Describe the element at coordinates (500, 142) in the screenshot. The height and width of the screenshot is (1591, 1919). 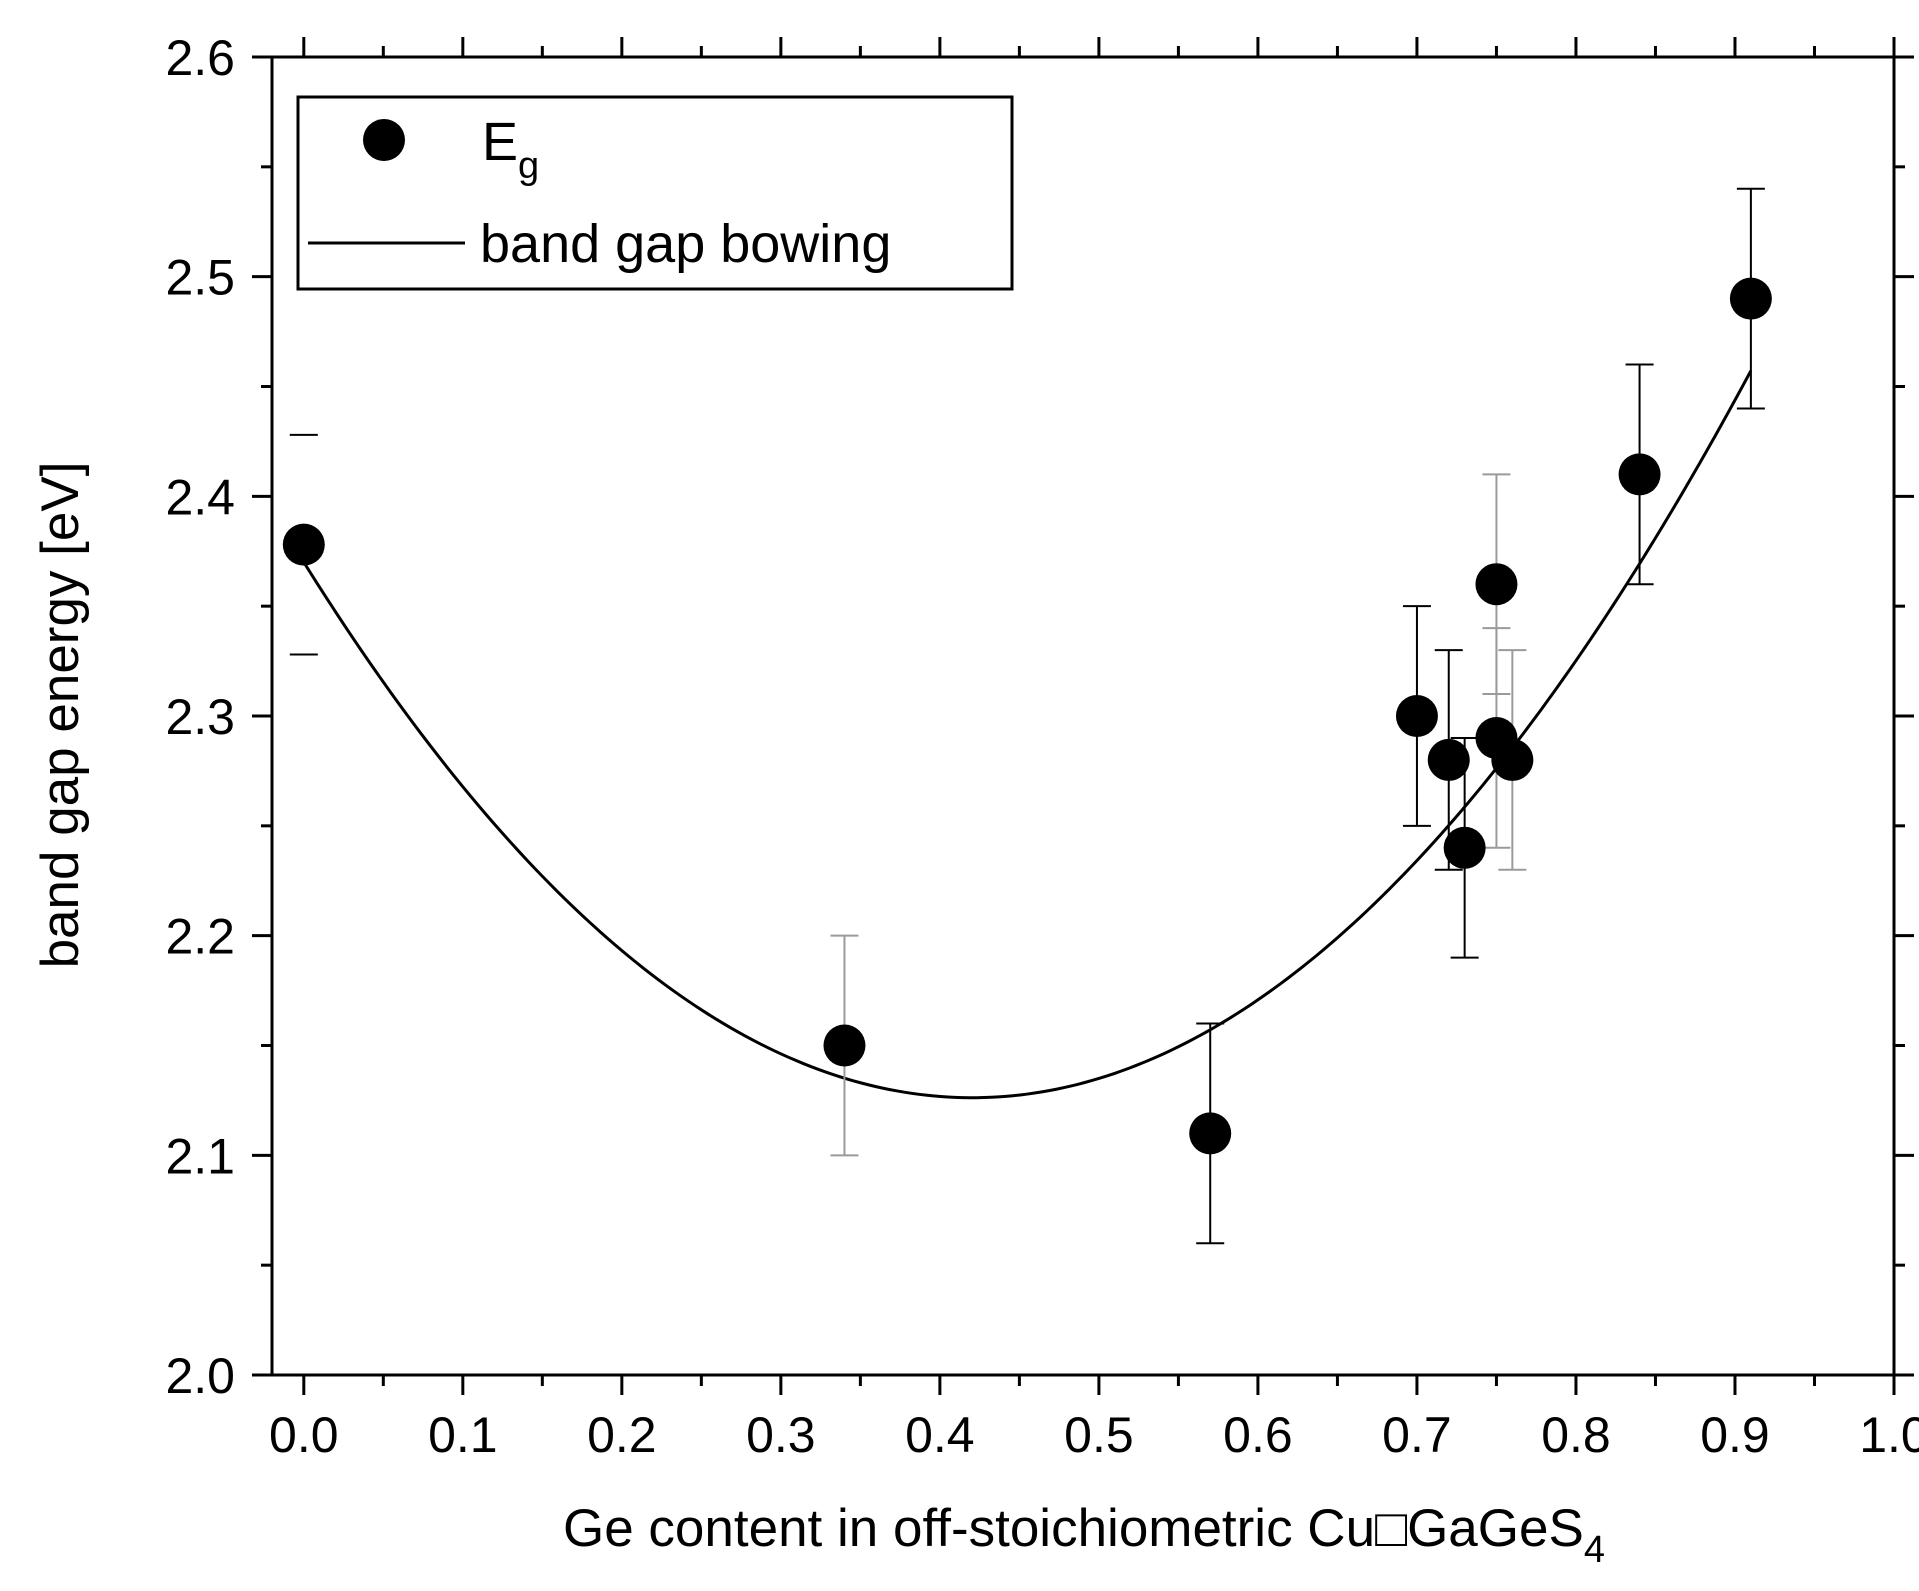
I see `legend-points-main: E` at that location.